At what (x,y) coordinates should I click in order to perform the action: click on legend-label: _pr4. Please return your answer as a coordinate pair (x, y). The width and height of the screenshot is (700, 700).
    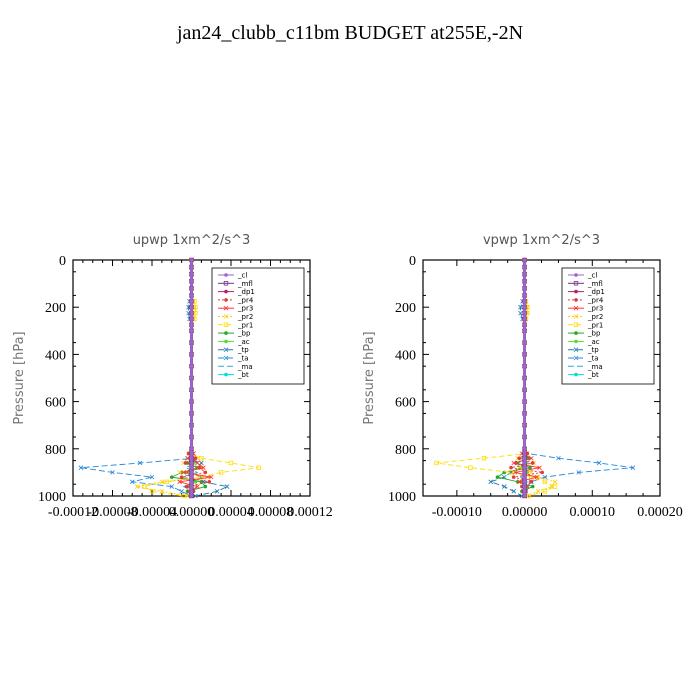
    Looking at the image, I should click on (245, 300).